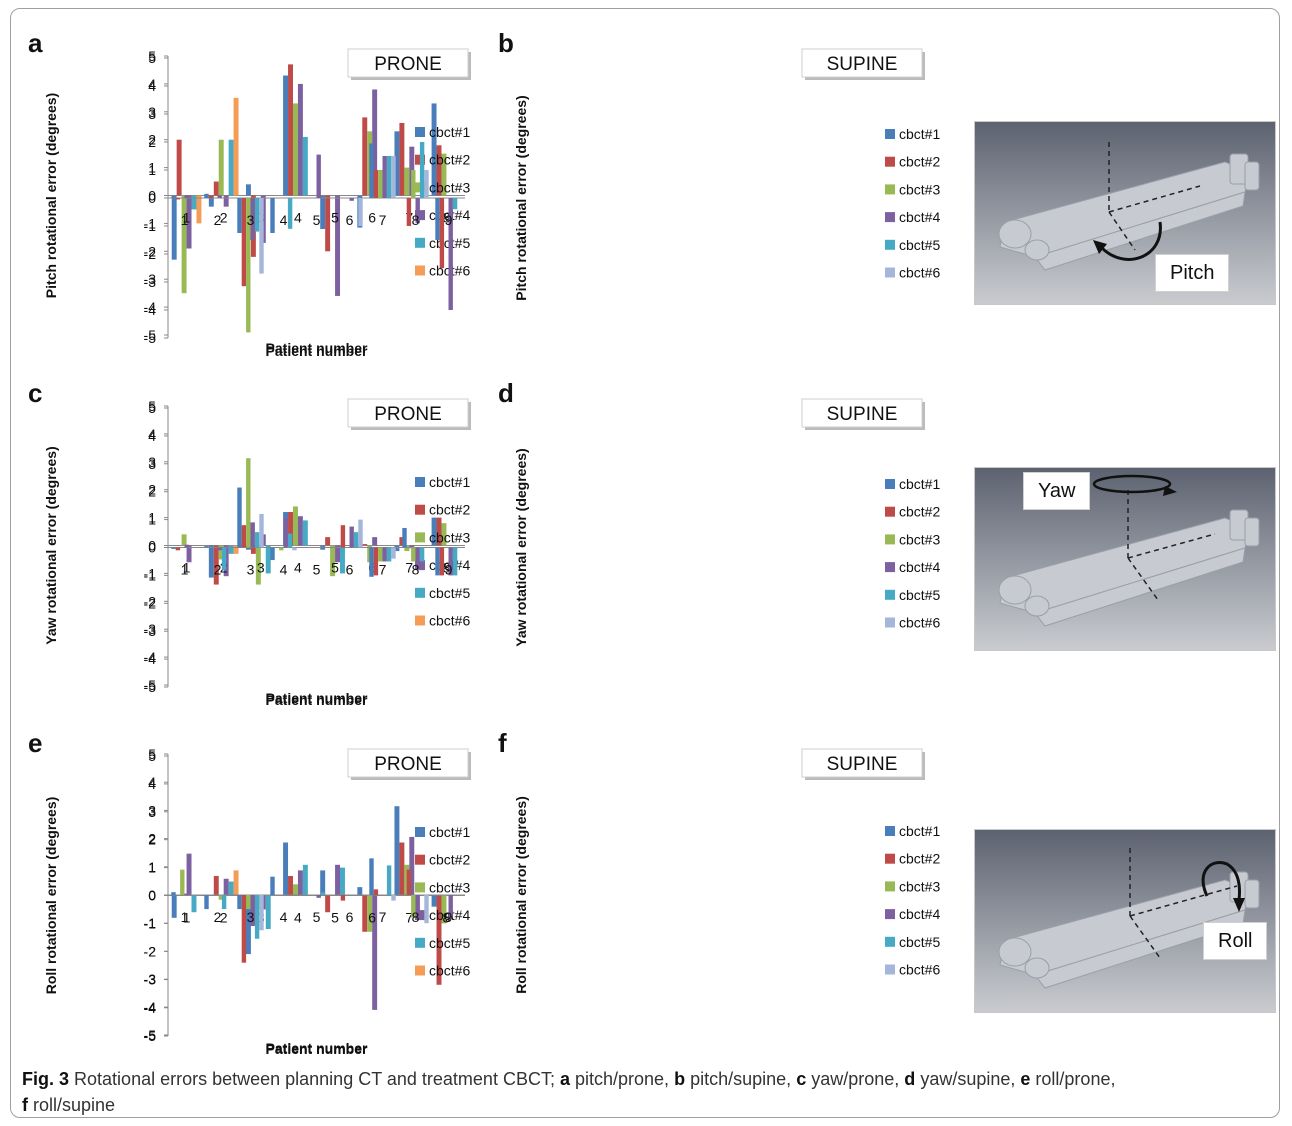 The width and height of the screenshot is (1292, 1126). I want to click on panel-letter: e, so click(35, 743).